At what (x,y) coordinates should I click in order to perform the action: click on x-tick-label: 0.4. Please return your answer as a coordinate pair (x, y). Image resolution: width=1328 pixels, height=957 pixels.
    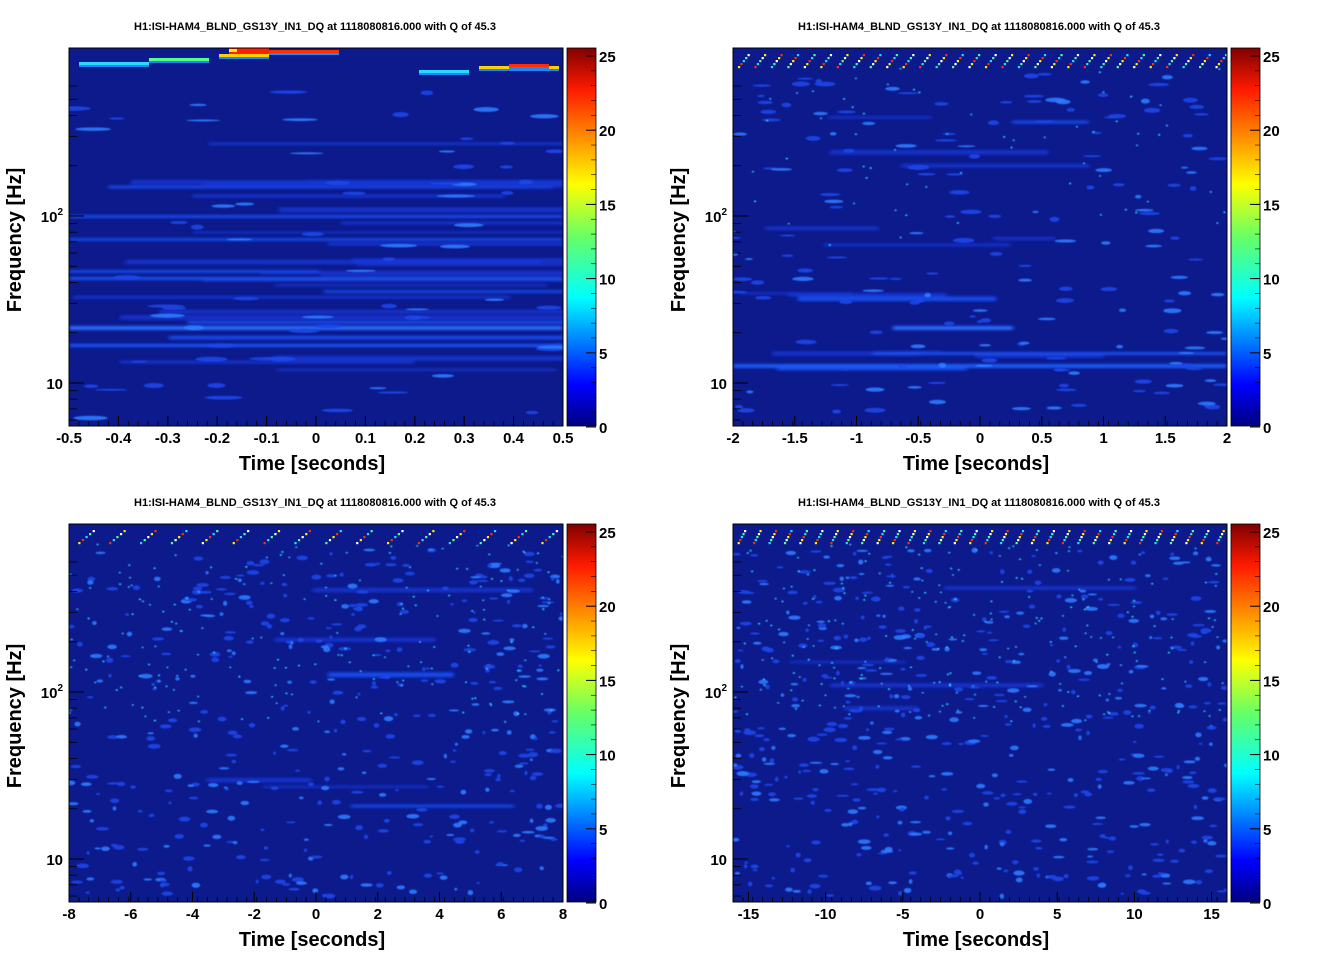
    Looking at the image, I should click on (514, 438).